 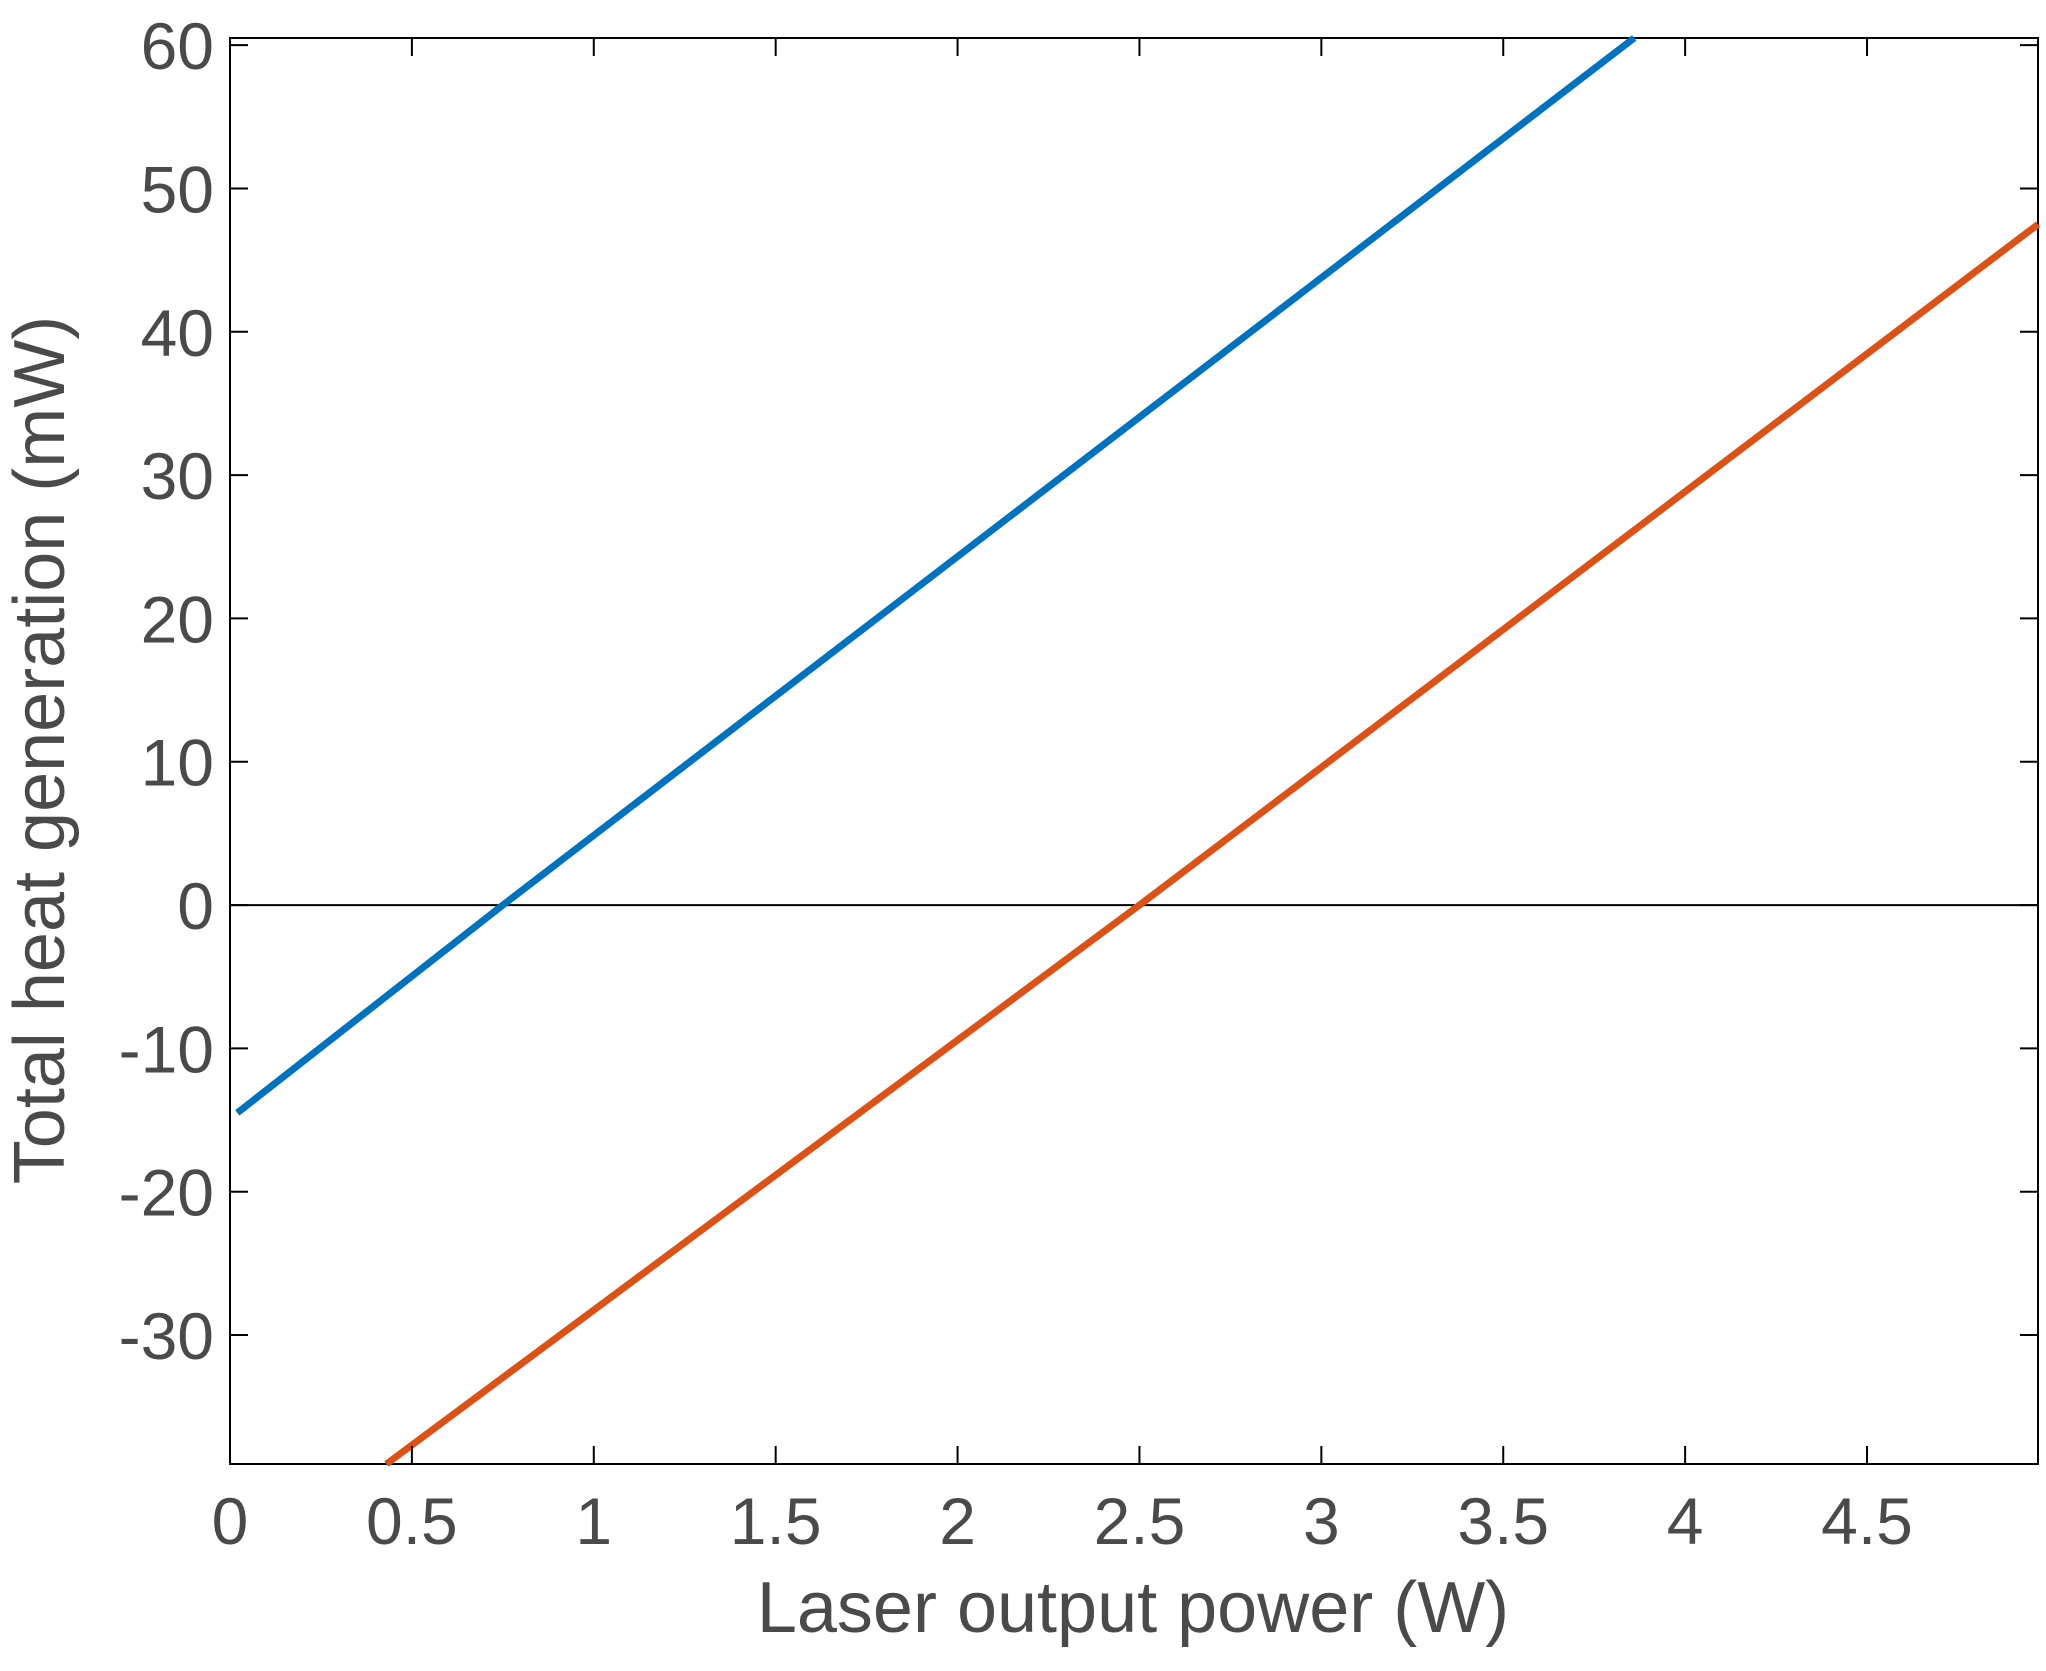 What do you see at coordinates (412, 1521) in the screenshot?
I see `x-tick-label: 0.5` at bounding box center [412, 1521].